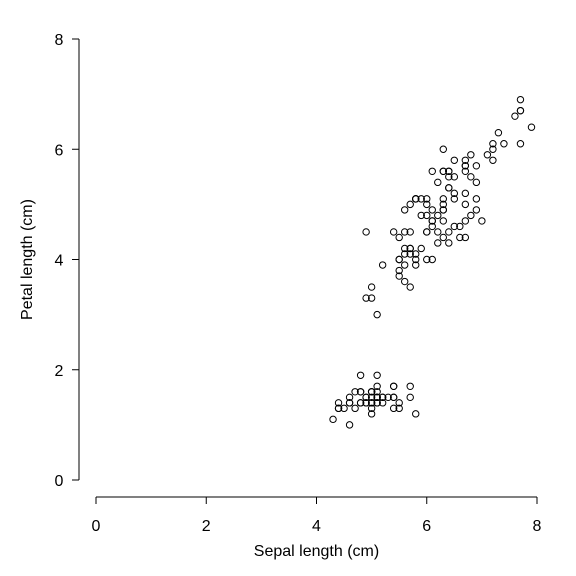  Describe the element at coordinates (59, 40) in the screenshot. I see `y-tick-label: 8` at that location.